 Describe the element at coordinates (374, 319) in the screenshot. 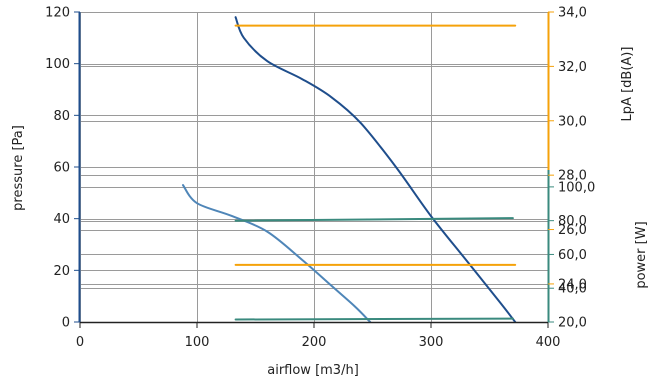

I see `series-line-power-low` at that location.